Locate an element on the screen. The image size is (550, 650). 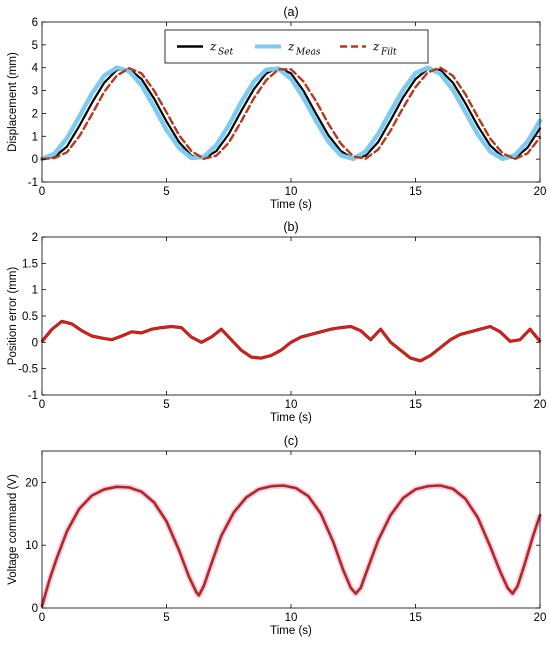
legend-label-sub: Set is located at coordinates (225, 53).